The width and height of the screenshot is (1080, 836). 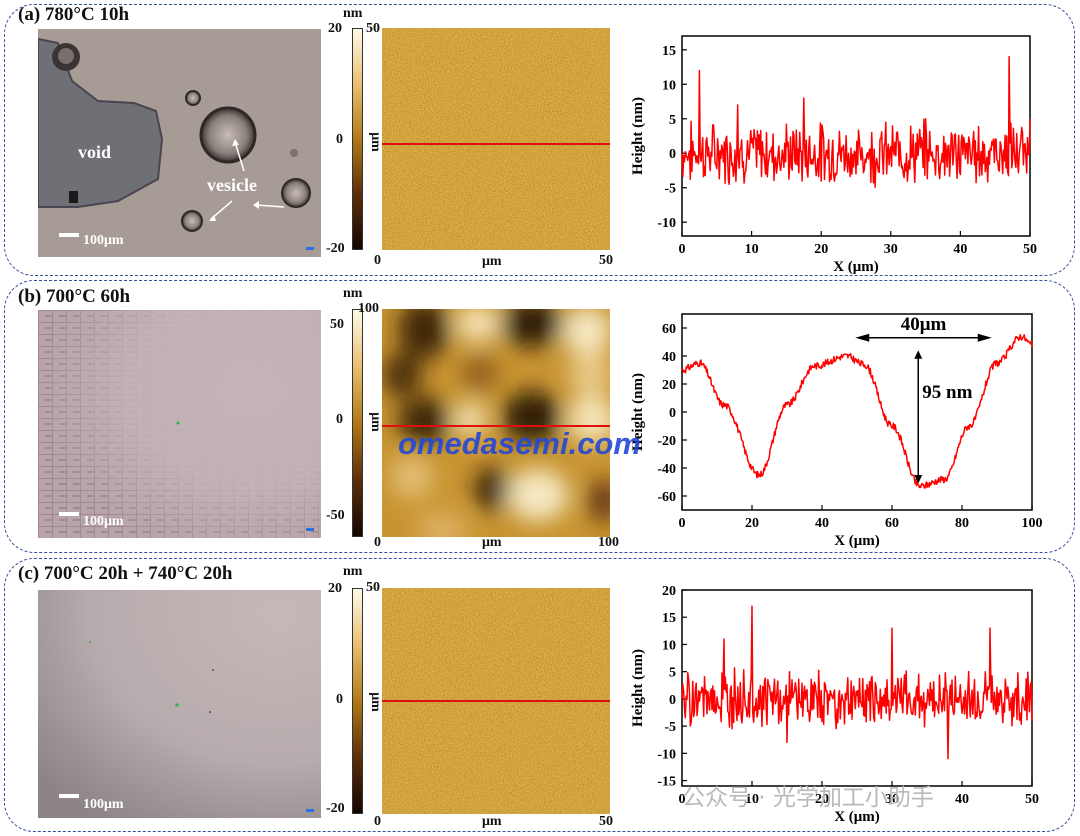 I want to click on x-tick-label: 100, so click(x=1032, y=523).